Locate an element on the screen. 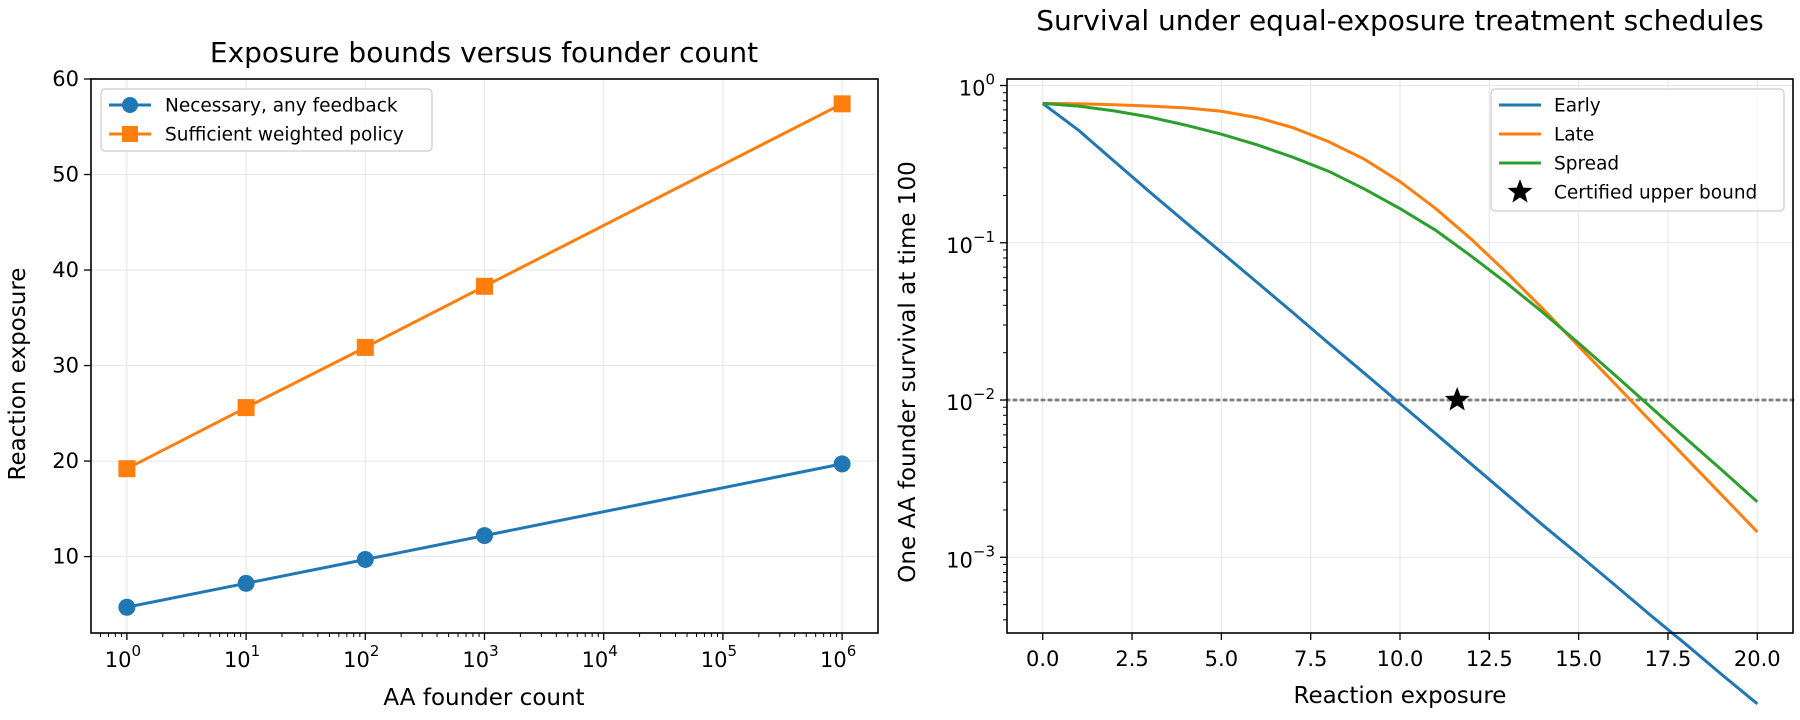 This screenshot has width=1800, height=720. left-y-tick-label: 10 is located at coordinates (65, 557).